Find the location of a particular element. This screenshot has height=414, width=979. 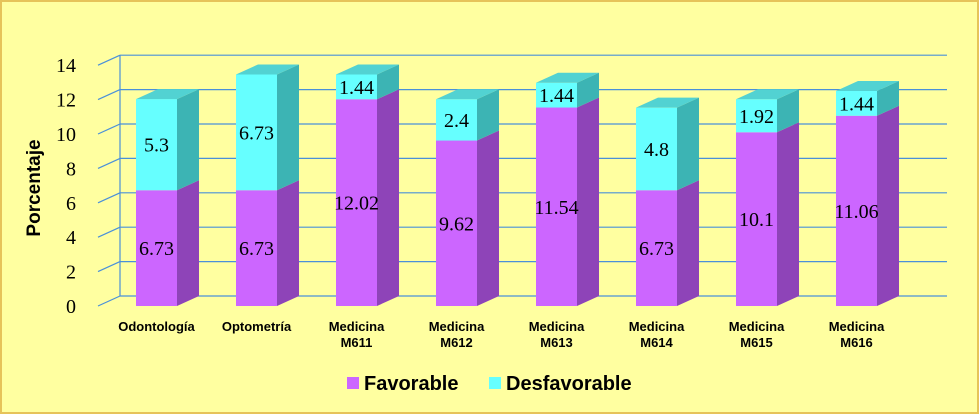

data-label: 11.06 is located at coordinates (856, 212).